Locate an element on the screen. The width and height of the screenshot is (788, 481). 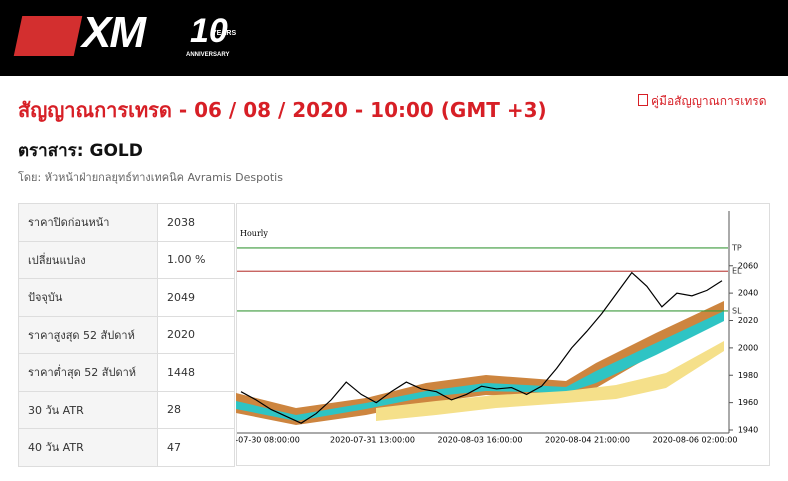
instrument: ตราสาร: GOLD is located at coordinates (80, 151).